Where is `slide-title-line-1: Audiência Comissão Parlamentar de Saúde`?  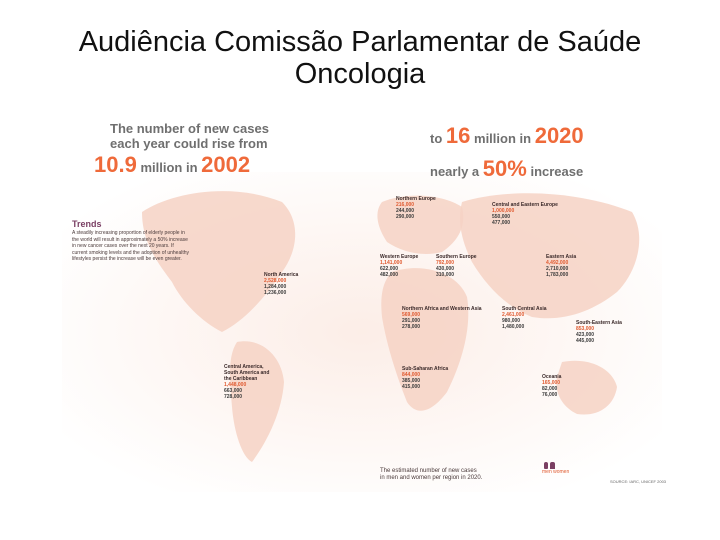
slide-title-line-1: Audiência Comissão Parlamentar de Saúde is located at coordinates (360, 42).